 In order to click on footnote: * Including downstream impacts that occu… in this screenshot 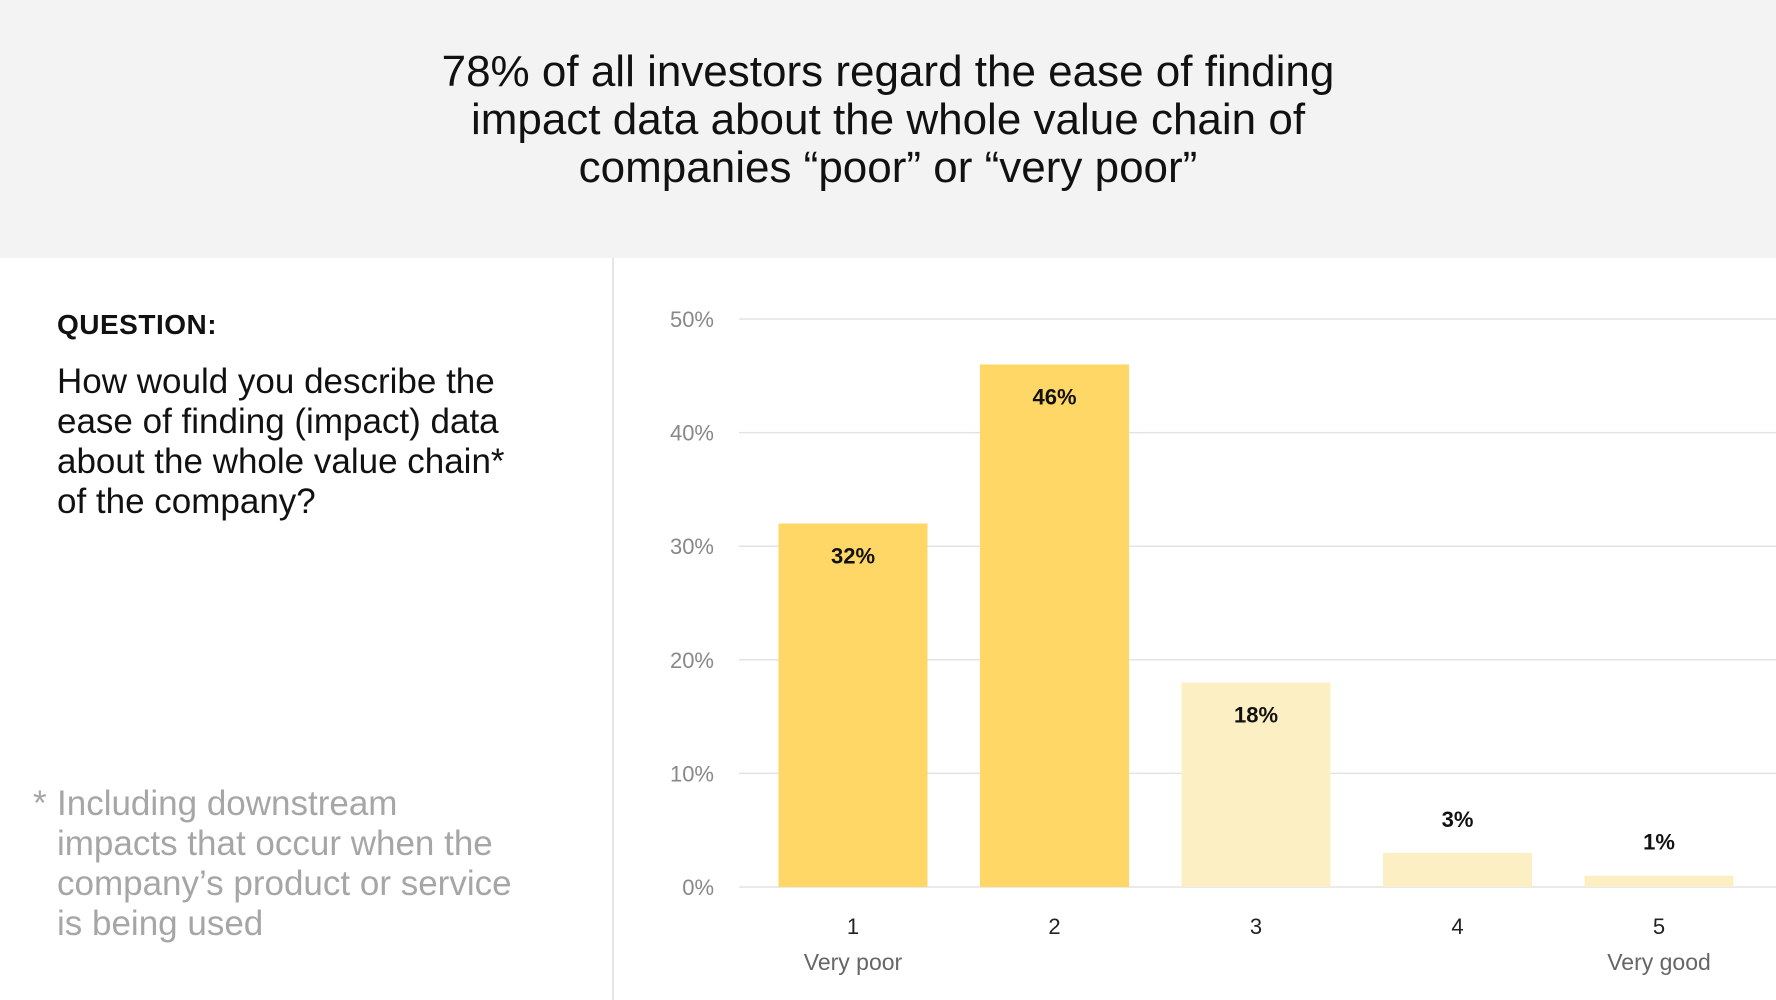, I will do `click(275, 864)`.